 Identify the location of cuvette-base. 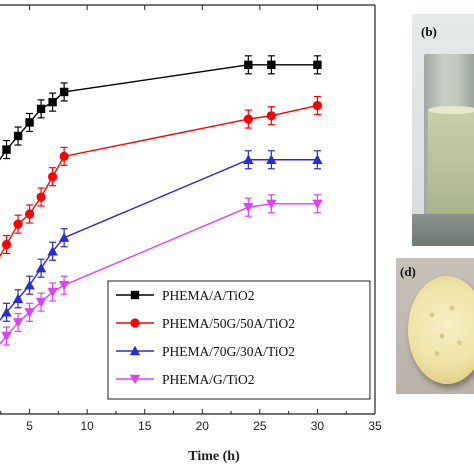
(443, 230).